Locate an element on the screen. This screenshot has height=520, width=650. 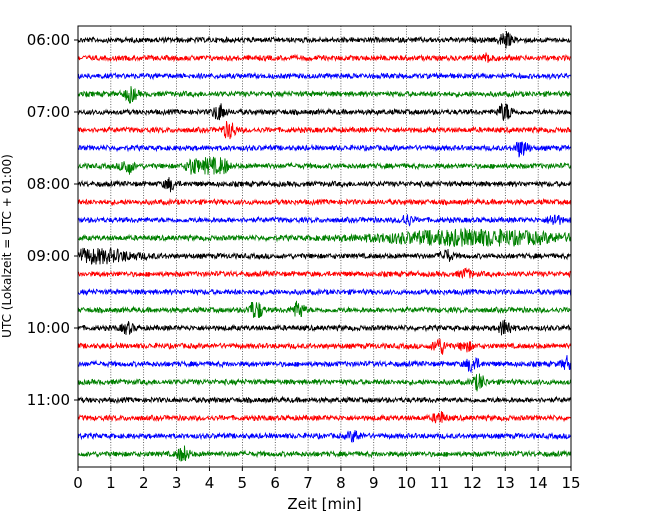
y-tick-label: 09:00 is located at coordinates (48, 256).